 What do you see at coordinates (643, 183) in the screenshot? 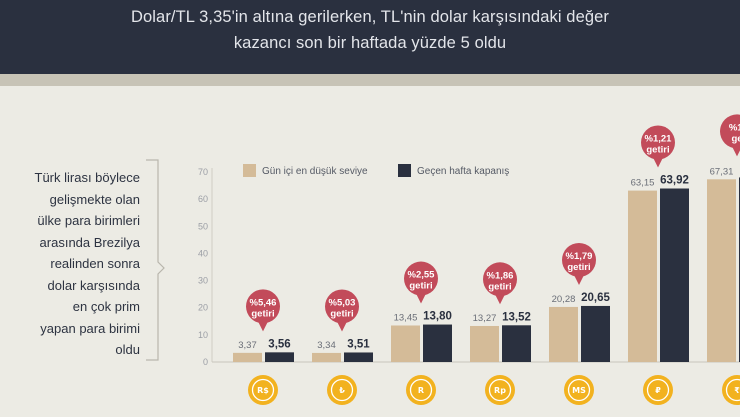
I see `value-label-low: 63,15` at bounding box center [643, 183].